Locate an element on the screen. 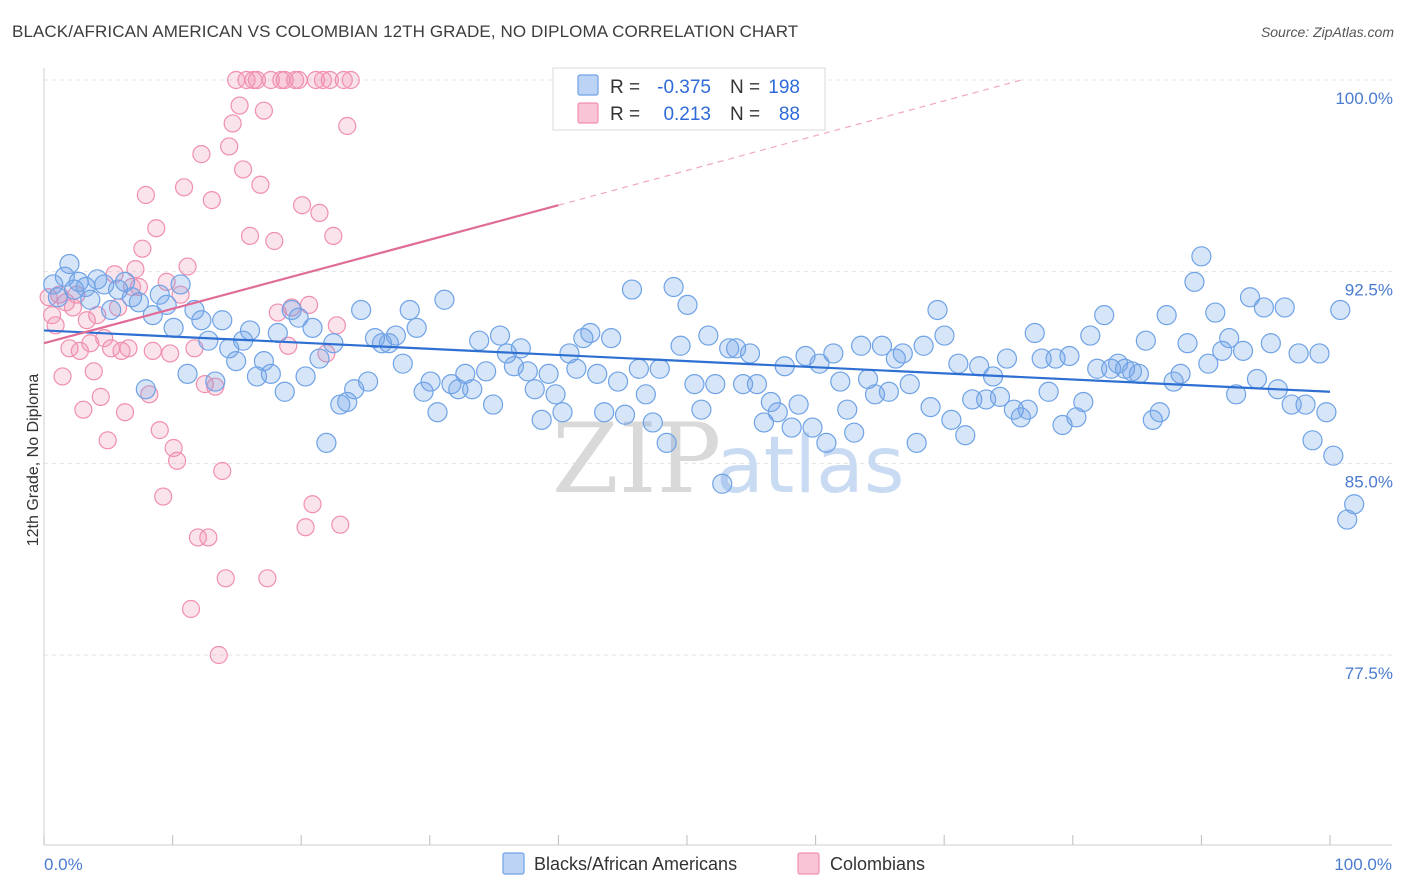 The image size is (1406, 892). legend-n-value-colombians: 88 is located at coordinates (789, 114).